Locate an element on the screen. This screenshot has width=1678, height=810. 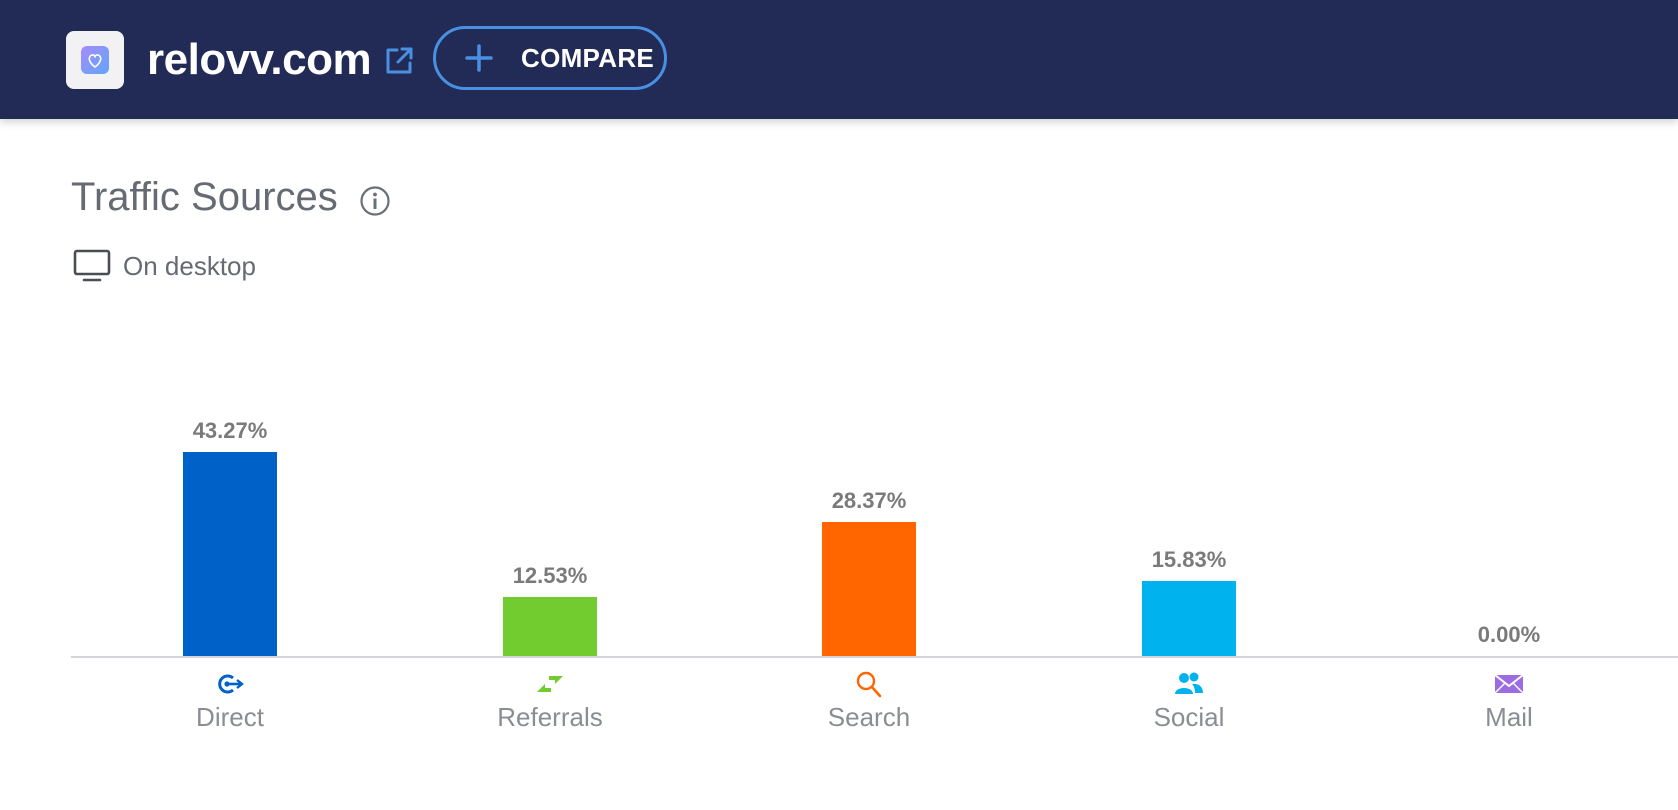
referrals-icon is located at coordinates (550, 684).